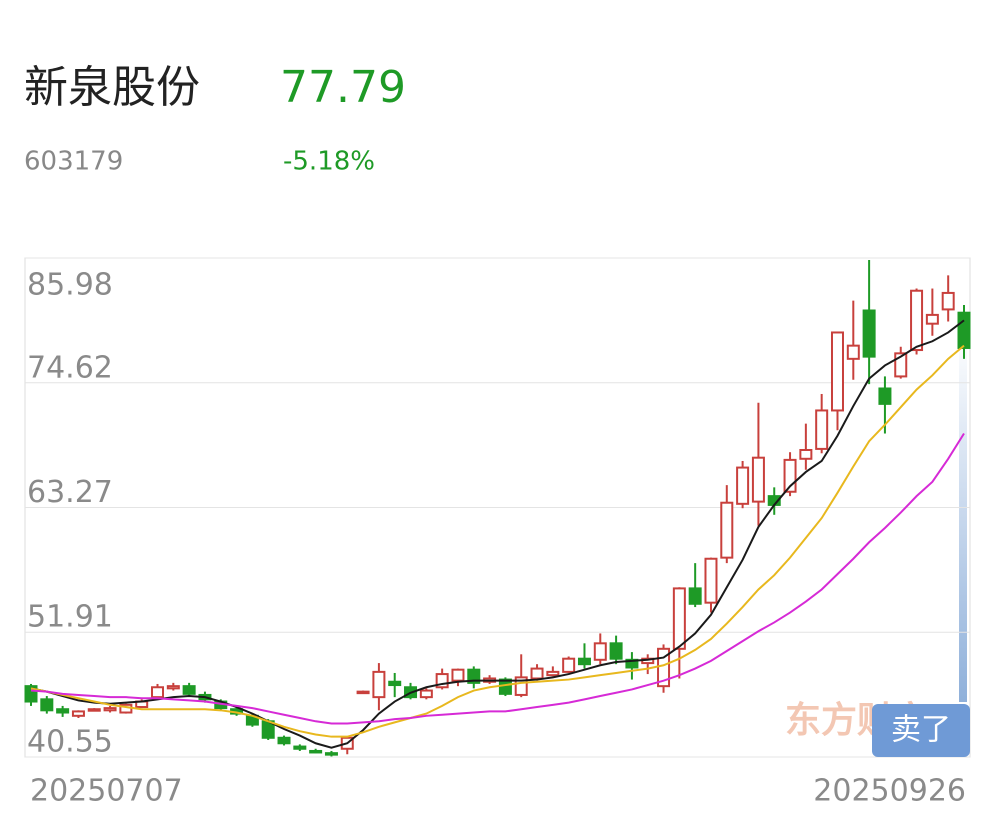 The width and height of the screenshot is (996, 822). Describe the element at coordinates (963, 516) in the screenshot. I see `highlight-bar` at that location.